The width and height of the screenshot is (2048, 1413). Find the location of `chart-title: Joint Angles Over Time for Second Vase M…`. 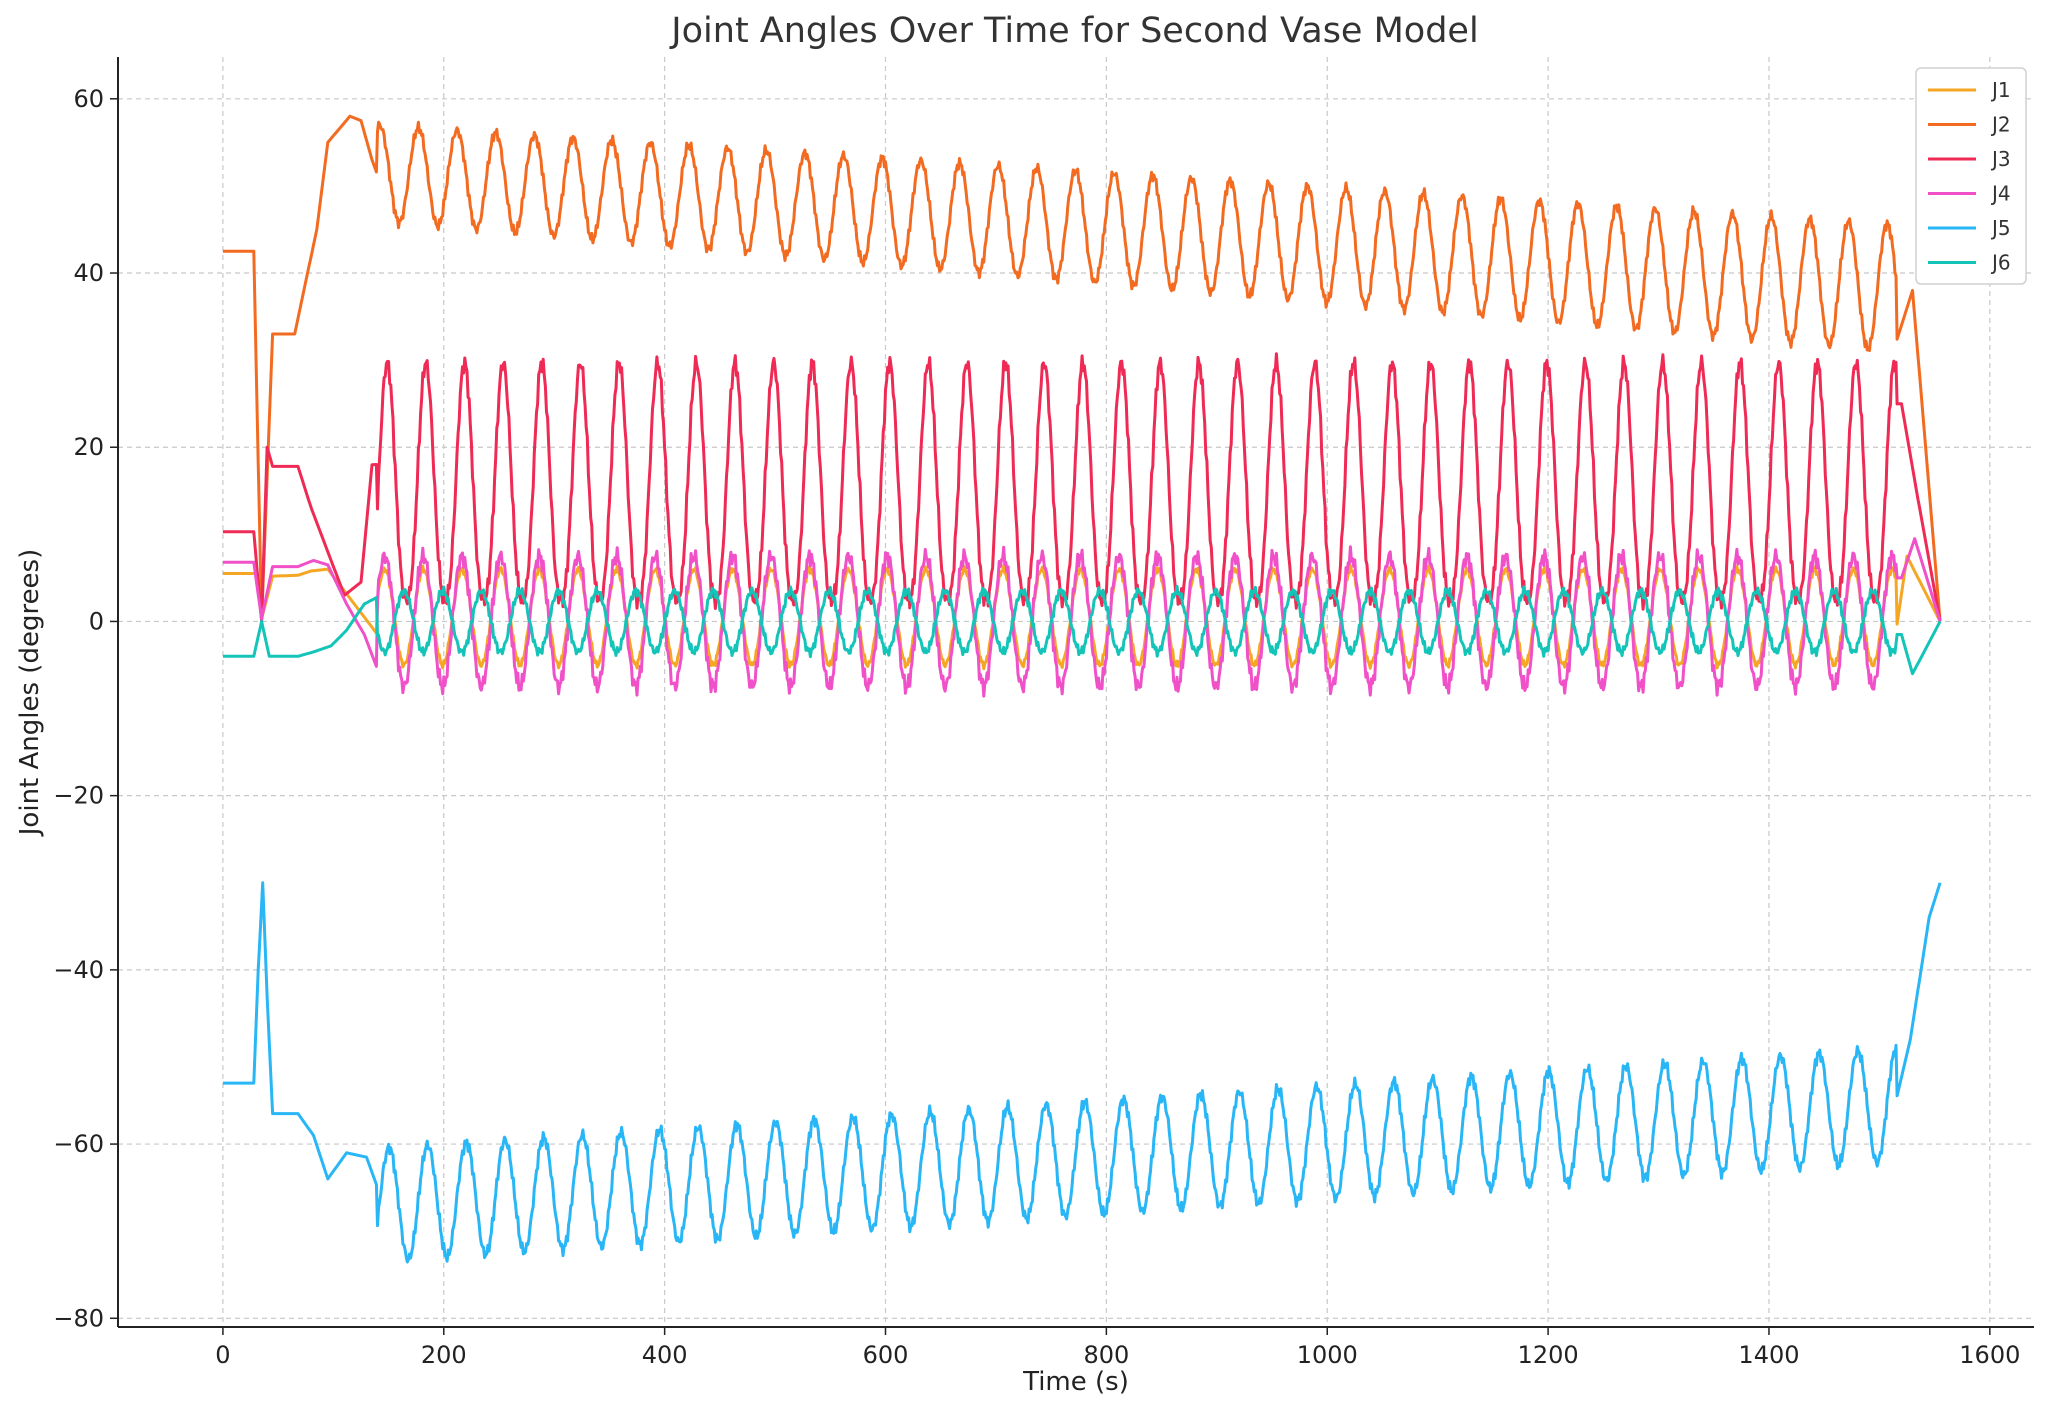

chart-title: Joint Angles Over Time for Second Vase M… is located at coordinates (1073, 31).